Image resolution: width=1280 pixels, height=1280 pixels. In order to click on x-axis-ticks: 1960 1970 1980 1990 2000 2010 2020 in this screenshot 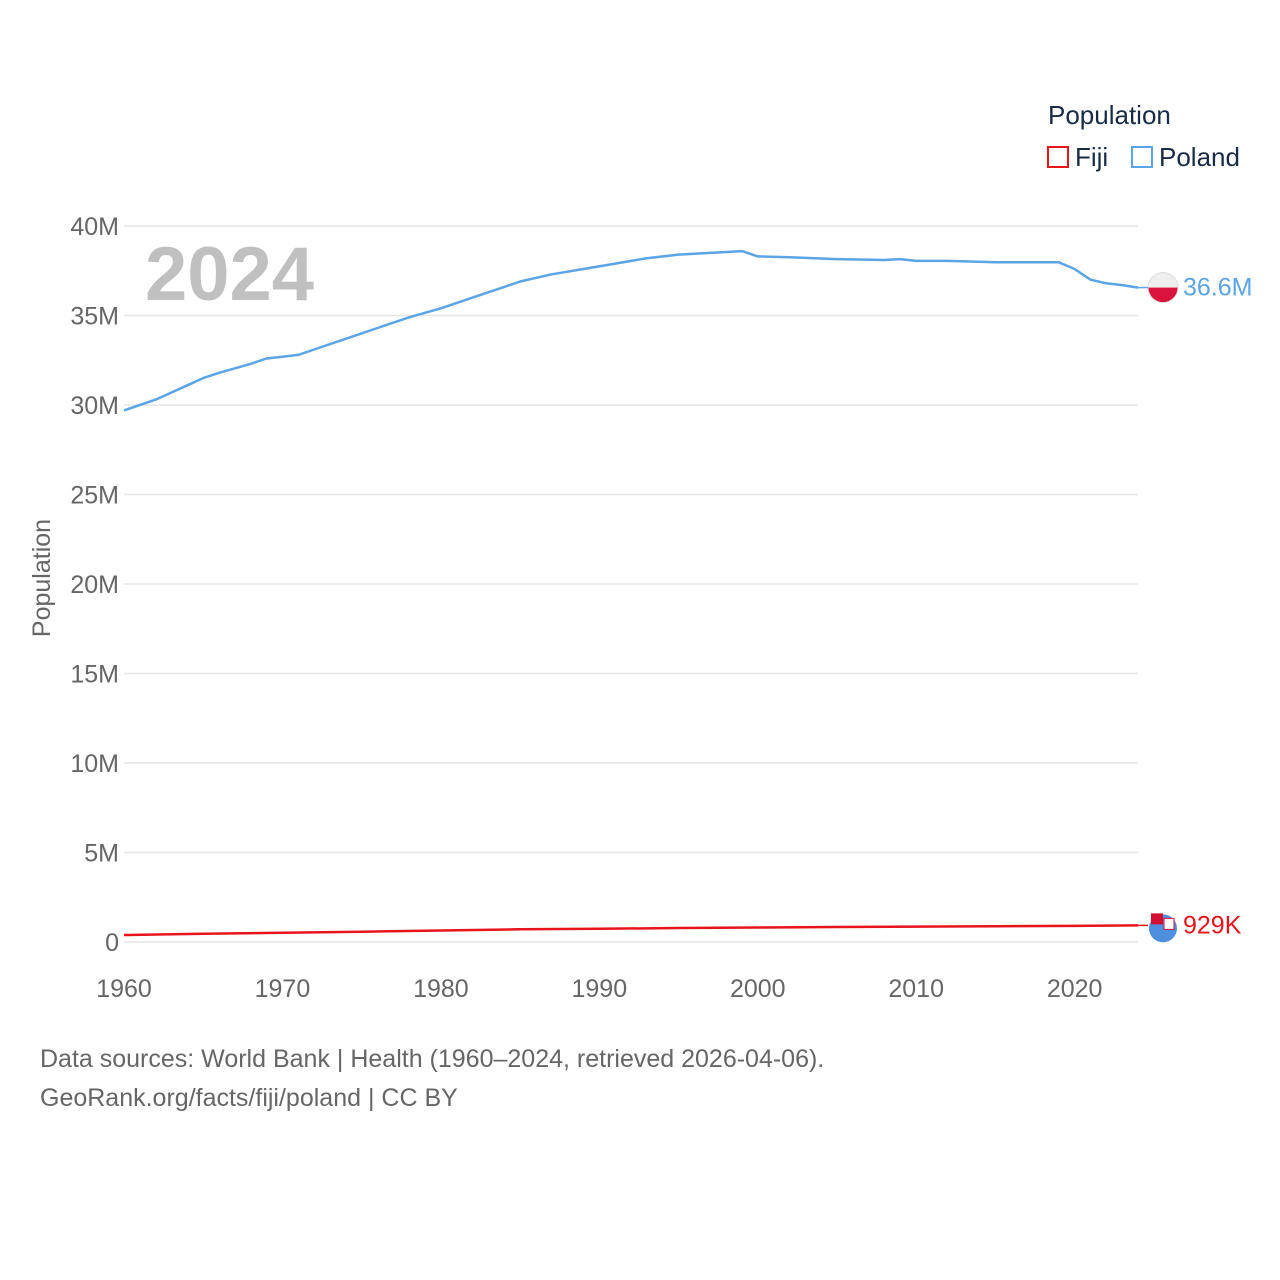, I will do `click(599, 989)`.